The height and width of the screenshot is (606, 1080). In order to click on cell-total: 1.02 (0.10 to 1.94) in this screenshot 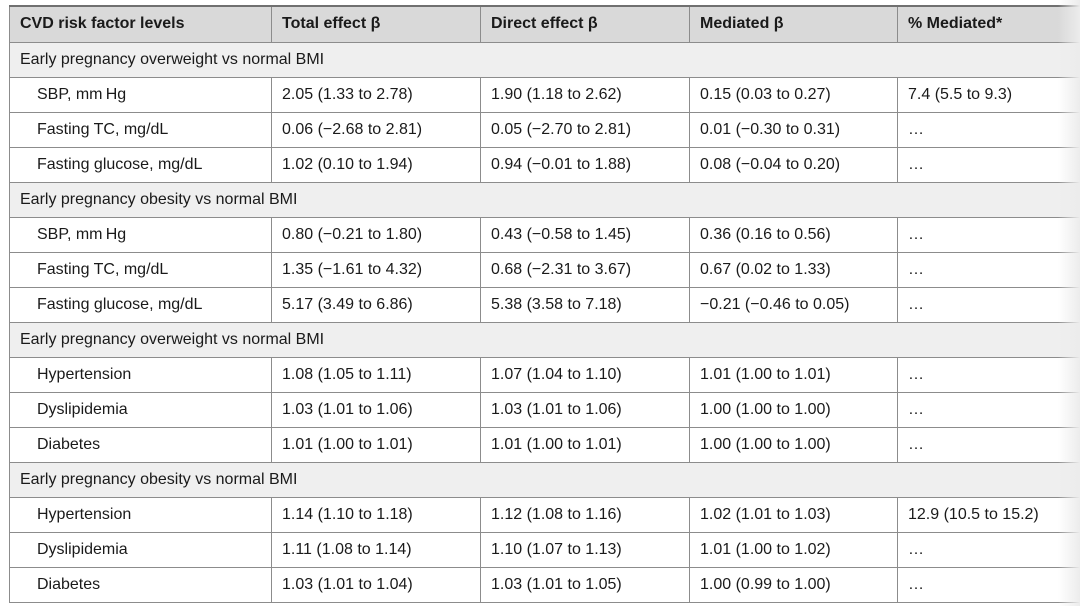, I will do `click(376, 164)`.